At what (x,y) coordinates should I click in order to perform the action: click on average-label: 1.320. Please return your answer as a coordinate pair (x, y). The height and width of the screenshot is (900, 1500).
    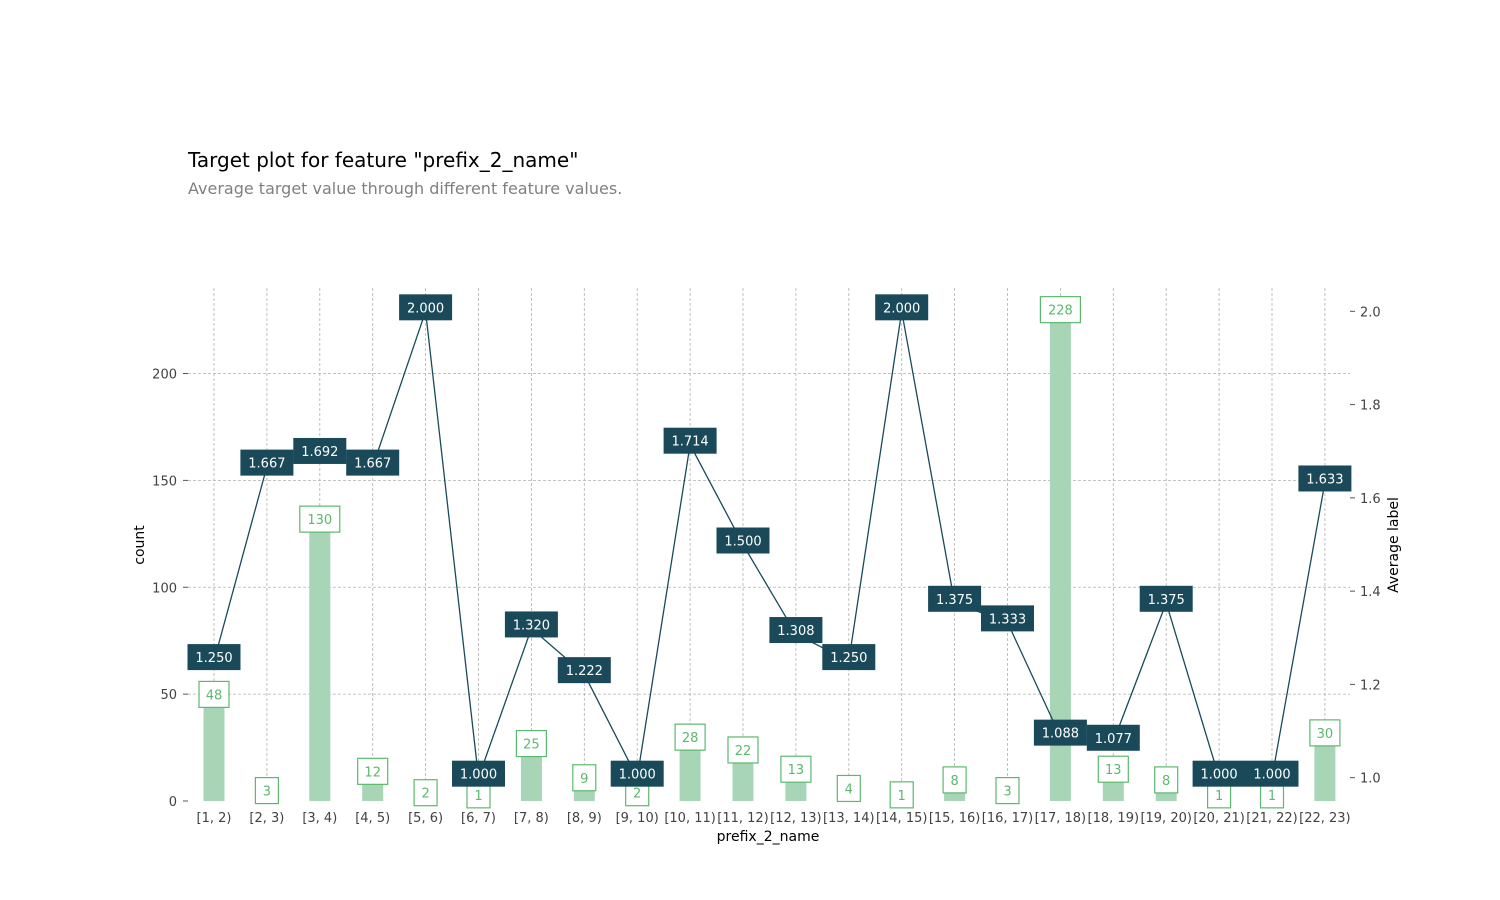
    Looking at the image, I should click on (531, 625).